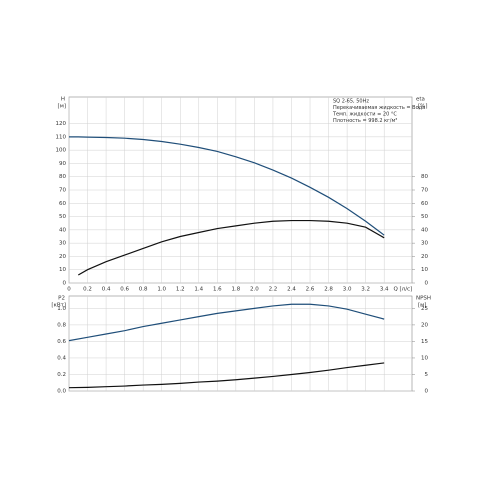 This screenshot has width=490, height=494. Describe the element at coordinates (180, 290) in the screenshot. I see `x-tick-label: 1.2` at that location.